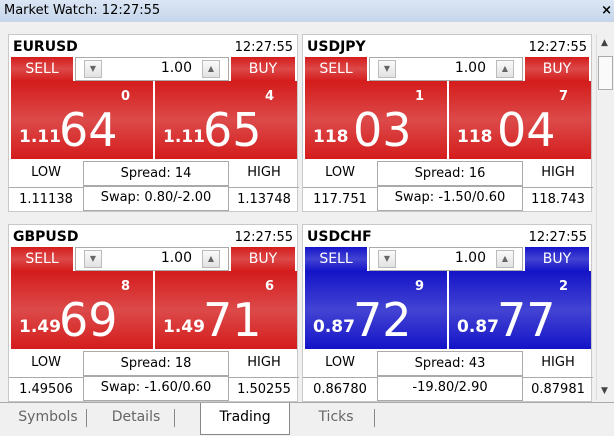  Describe the element at coordinates (270, 96) in the screenshot. I see `ask-pip: 4` at that location.